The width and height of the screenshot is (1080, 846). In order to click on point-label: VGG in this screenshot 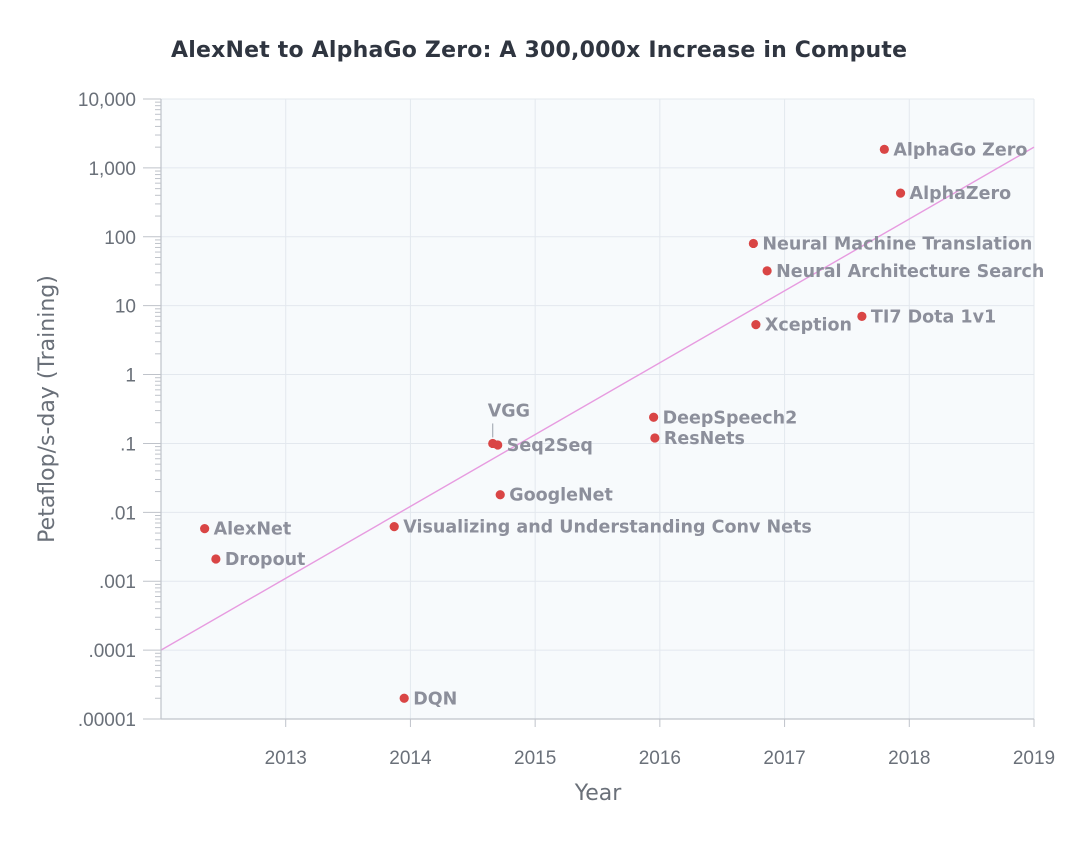, I will do `click(509, 411)`.